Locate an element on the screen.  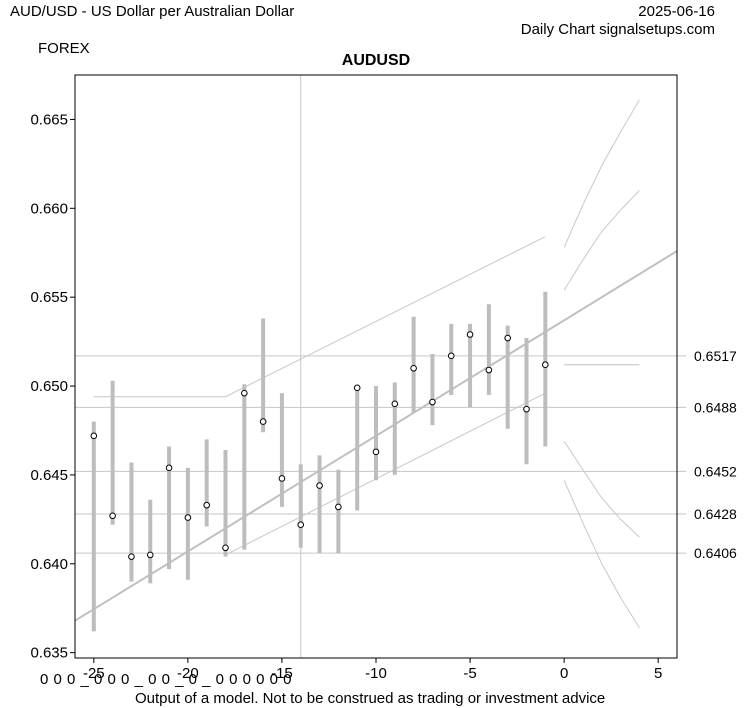
x-axis-label: -20 is located at coordinates (188, 673).